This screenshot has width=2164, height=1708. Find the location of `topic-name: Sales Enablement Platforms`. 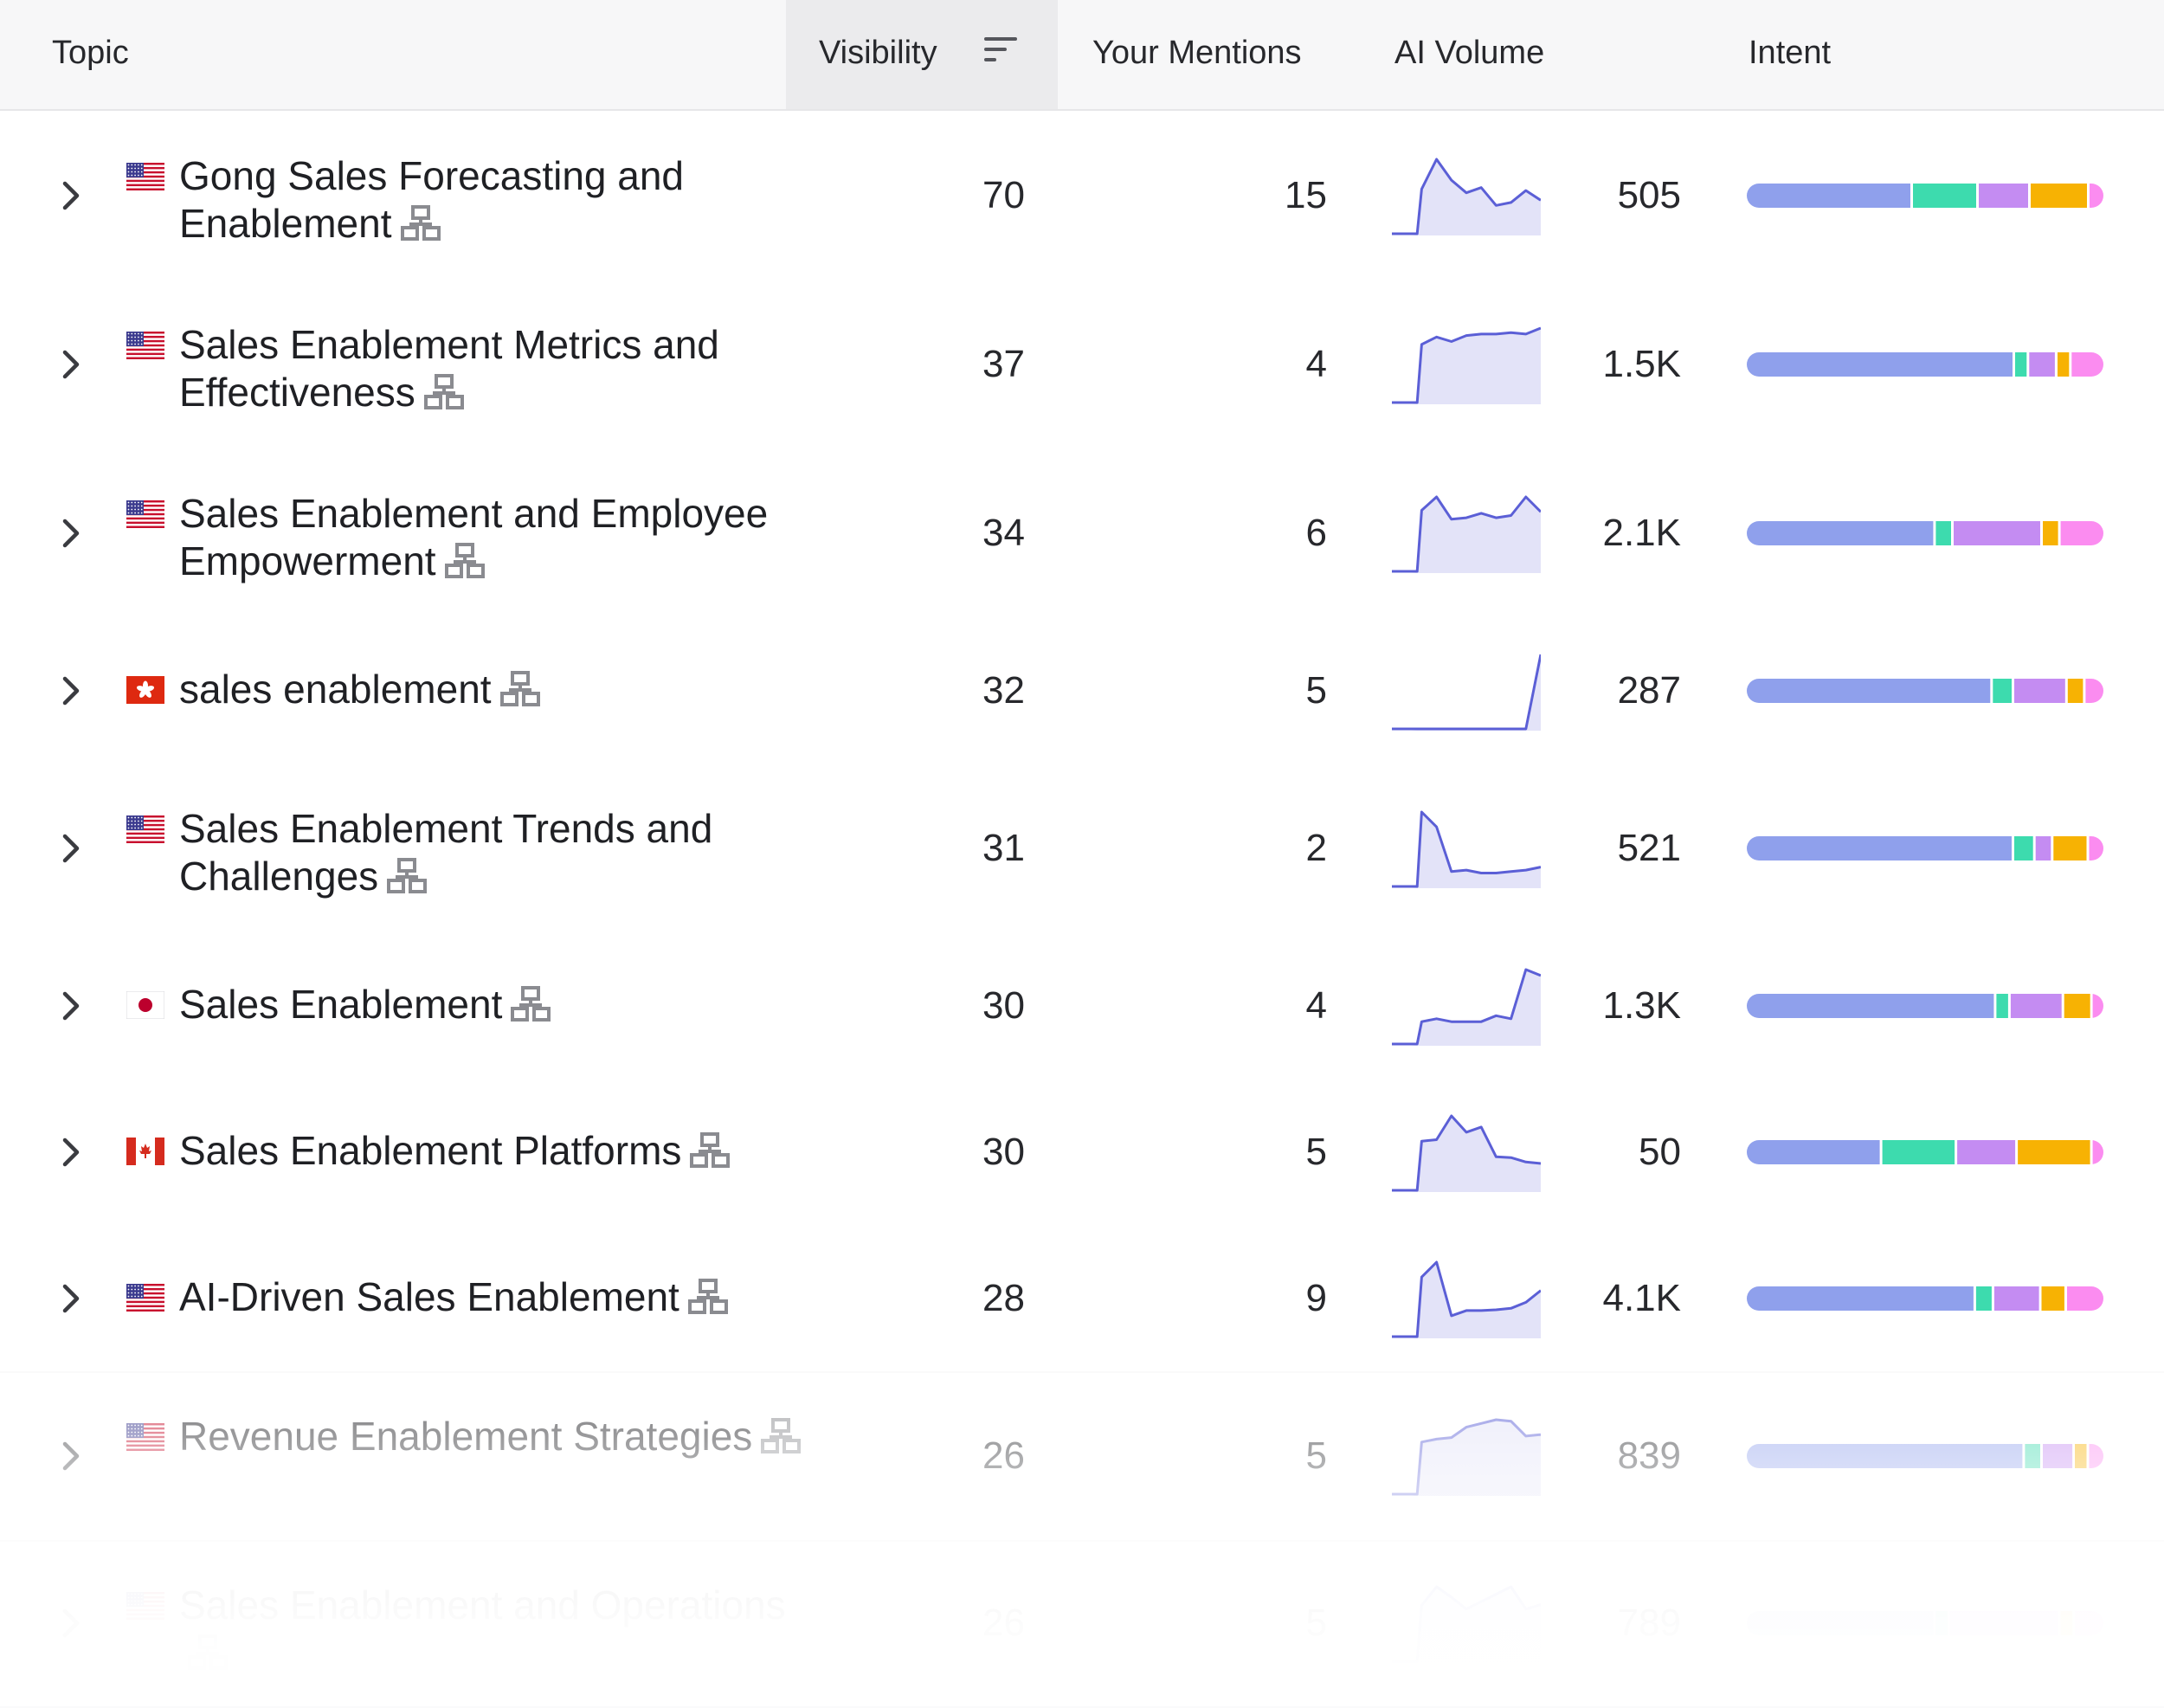

topic-name: Sales Enablement Platforms is located at coordinates (490, 1151).